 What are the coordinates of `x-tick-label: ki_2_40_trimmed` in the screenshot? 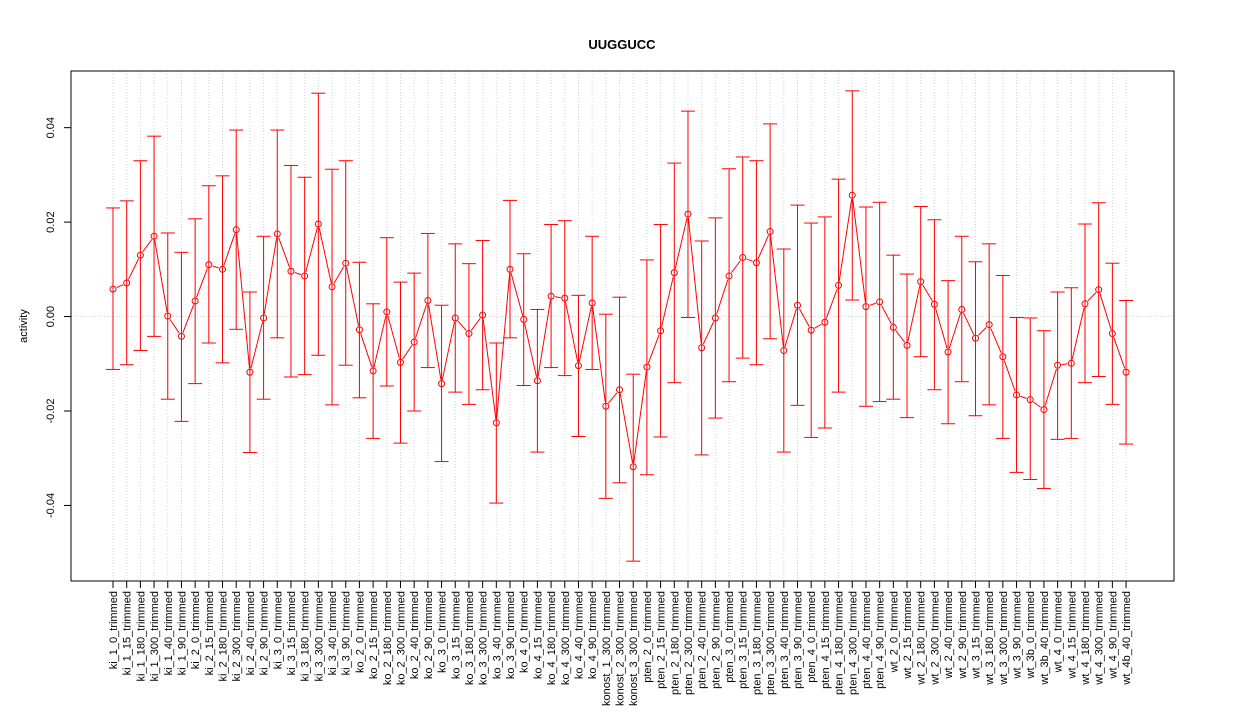 It's located at (251, 633).